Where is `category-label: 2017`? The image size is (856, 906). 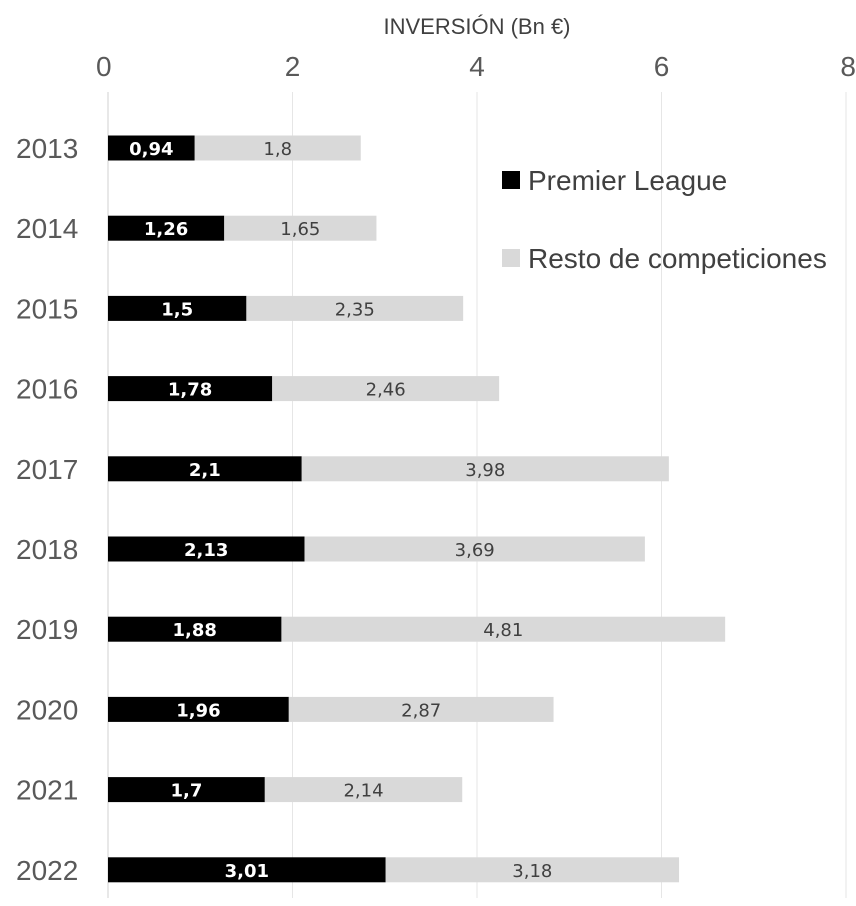
category-label: 2017 is located at coordinates (47, 469).